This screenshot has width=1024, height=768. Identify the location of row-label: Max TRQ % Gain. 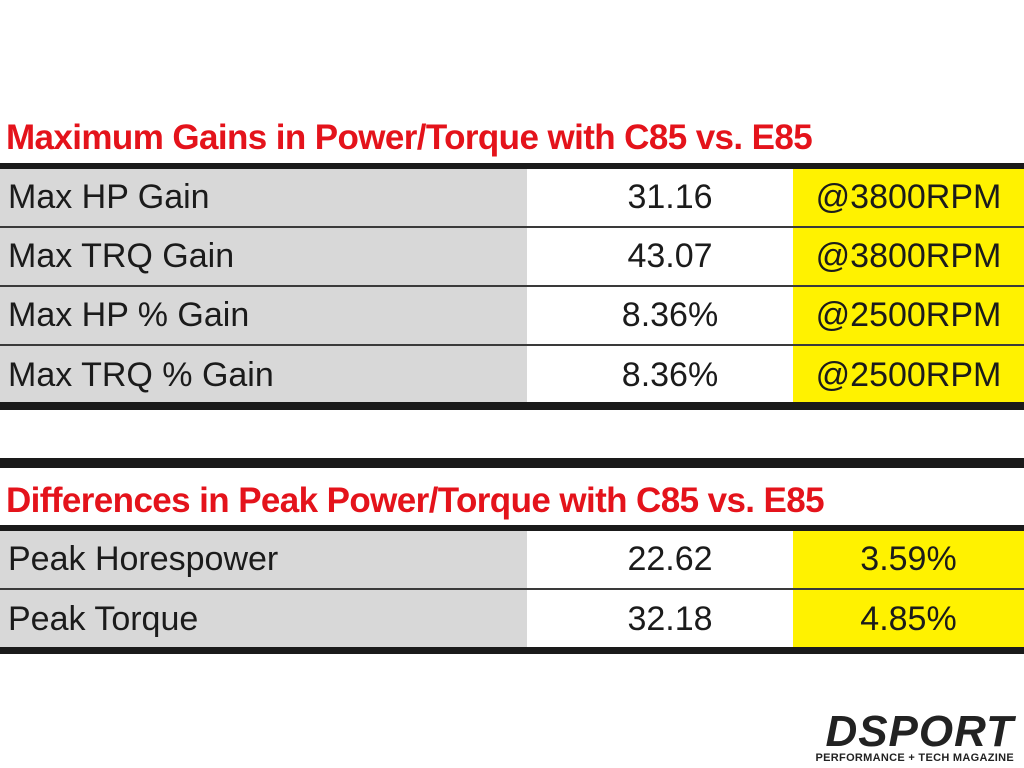
(263, 375).